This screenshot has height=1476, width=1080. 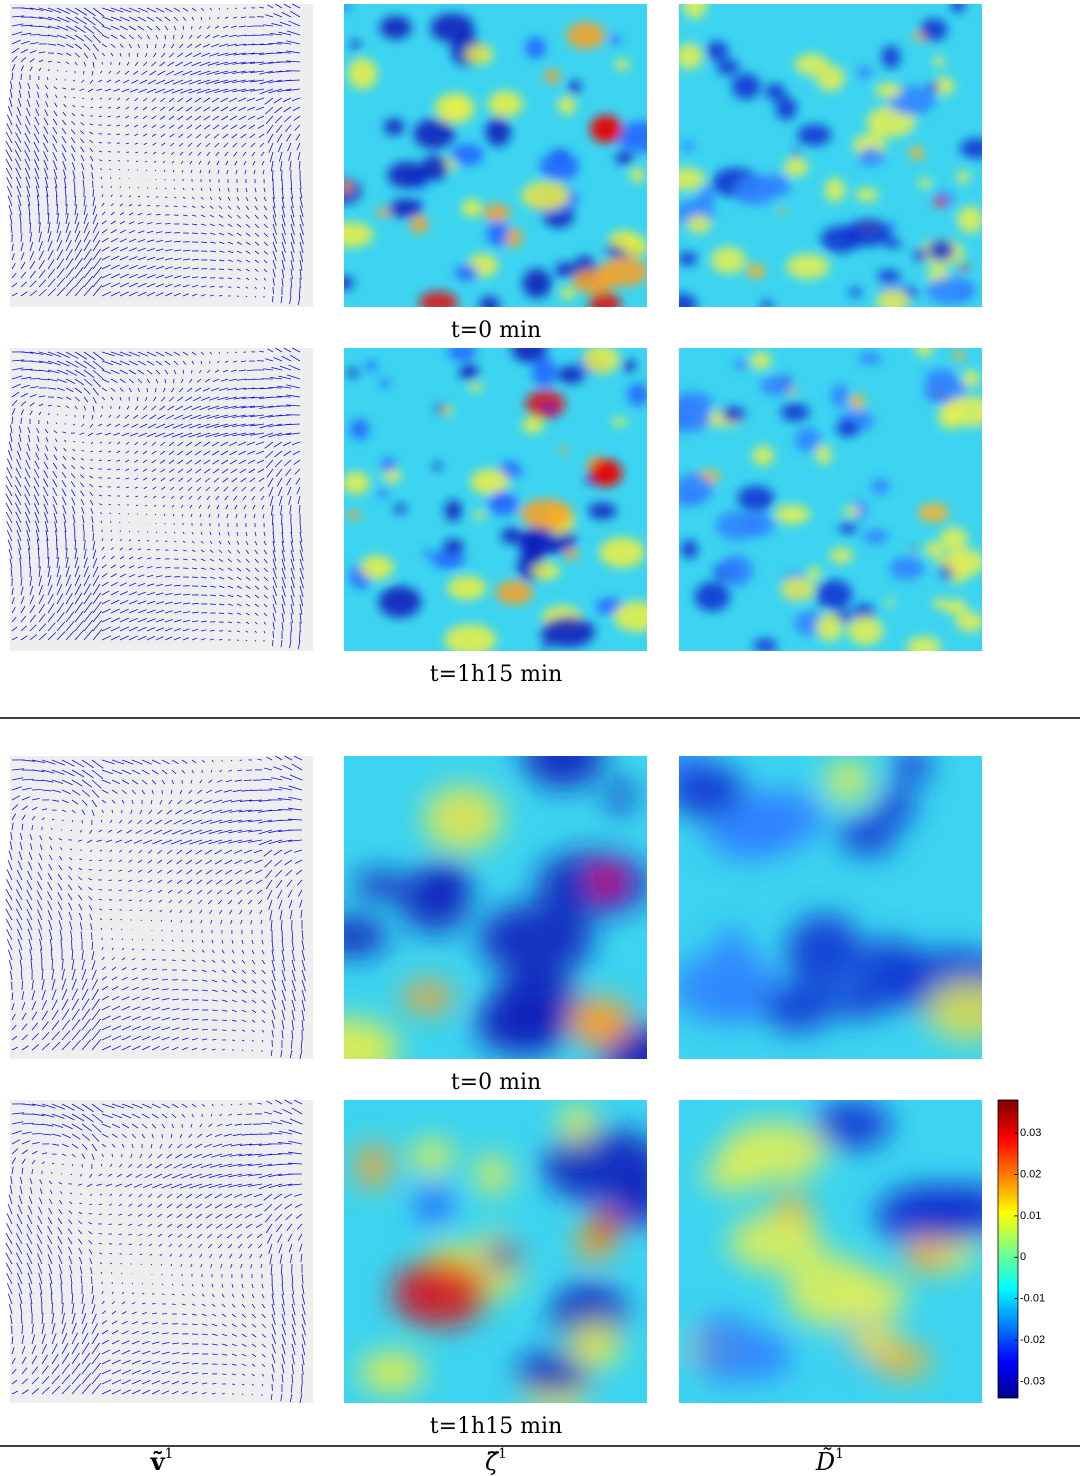 I want to click on tick-label: 0.03, so click(x=1030, y=1133).